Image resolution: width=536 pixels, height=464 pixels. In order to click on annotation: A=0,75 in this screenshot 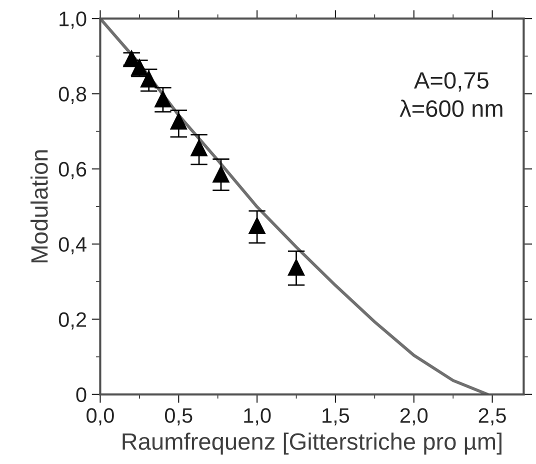, I will do `click(451, 82)`.